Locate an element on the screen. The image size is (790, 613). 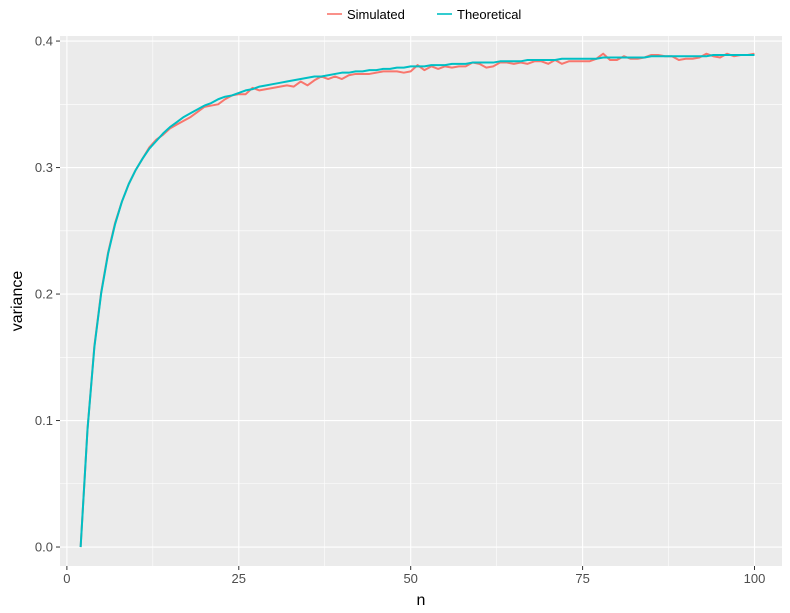
x-tick-label: 50 is located at coordinates (410, 578).